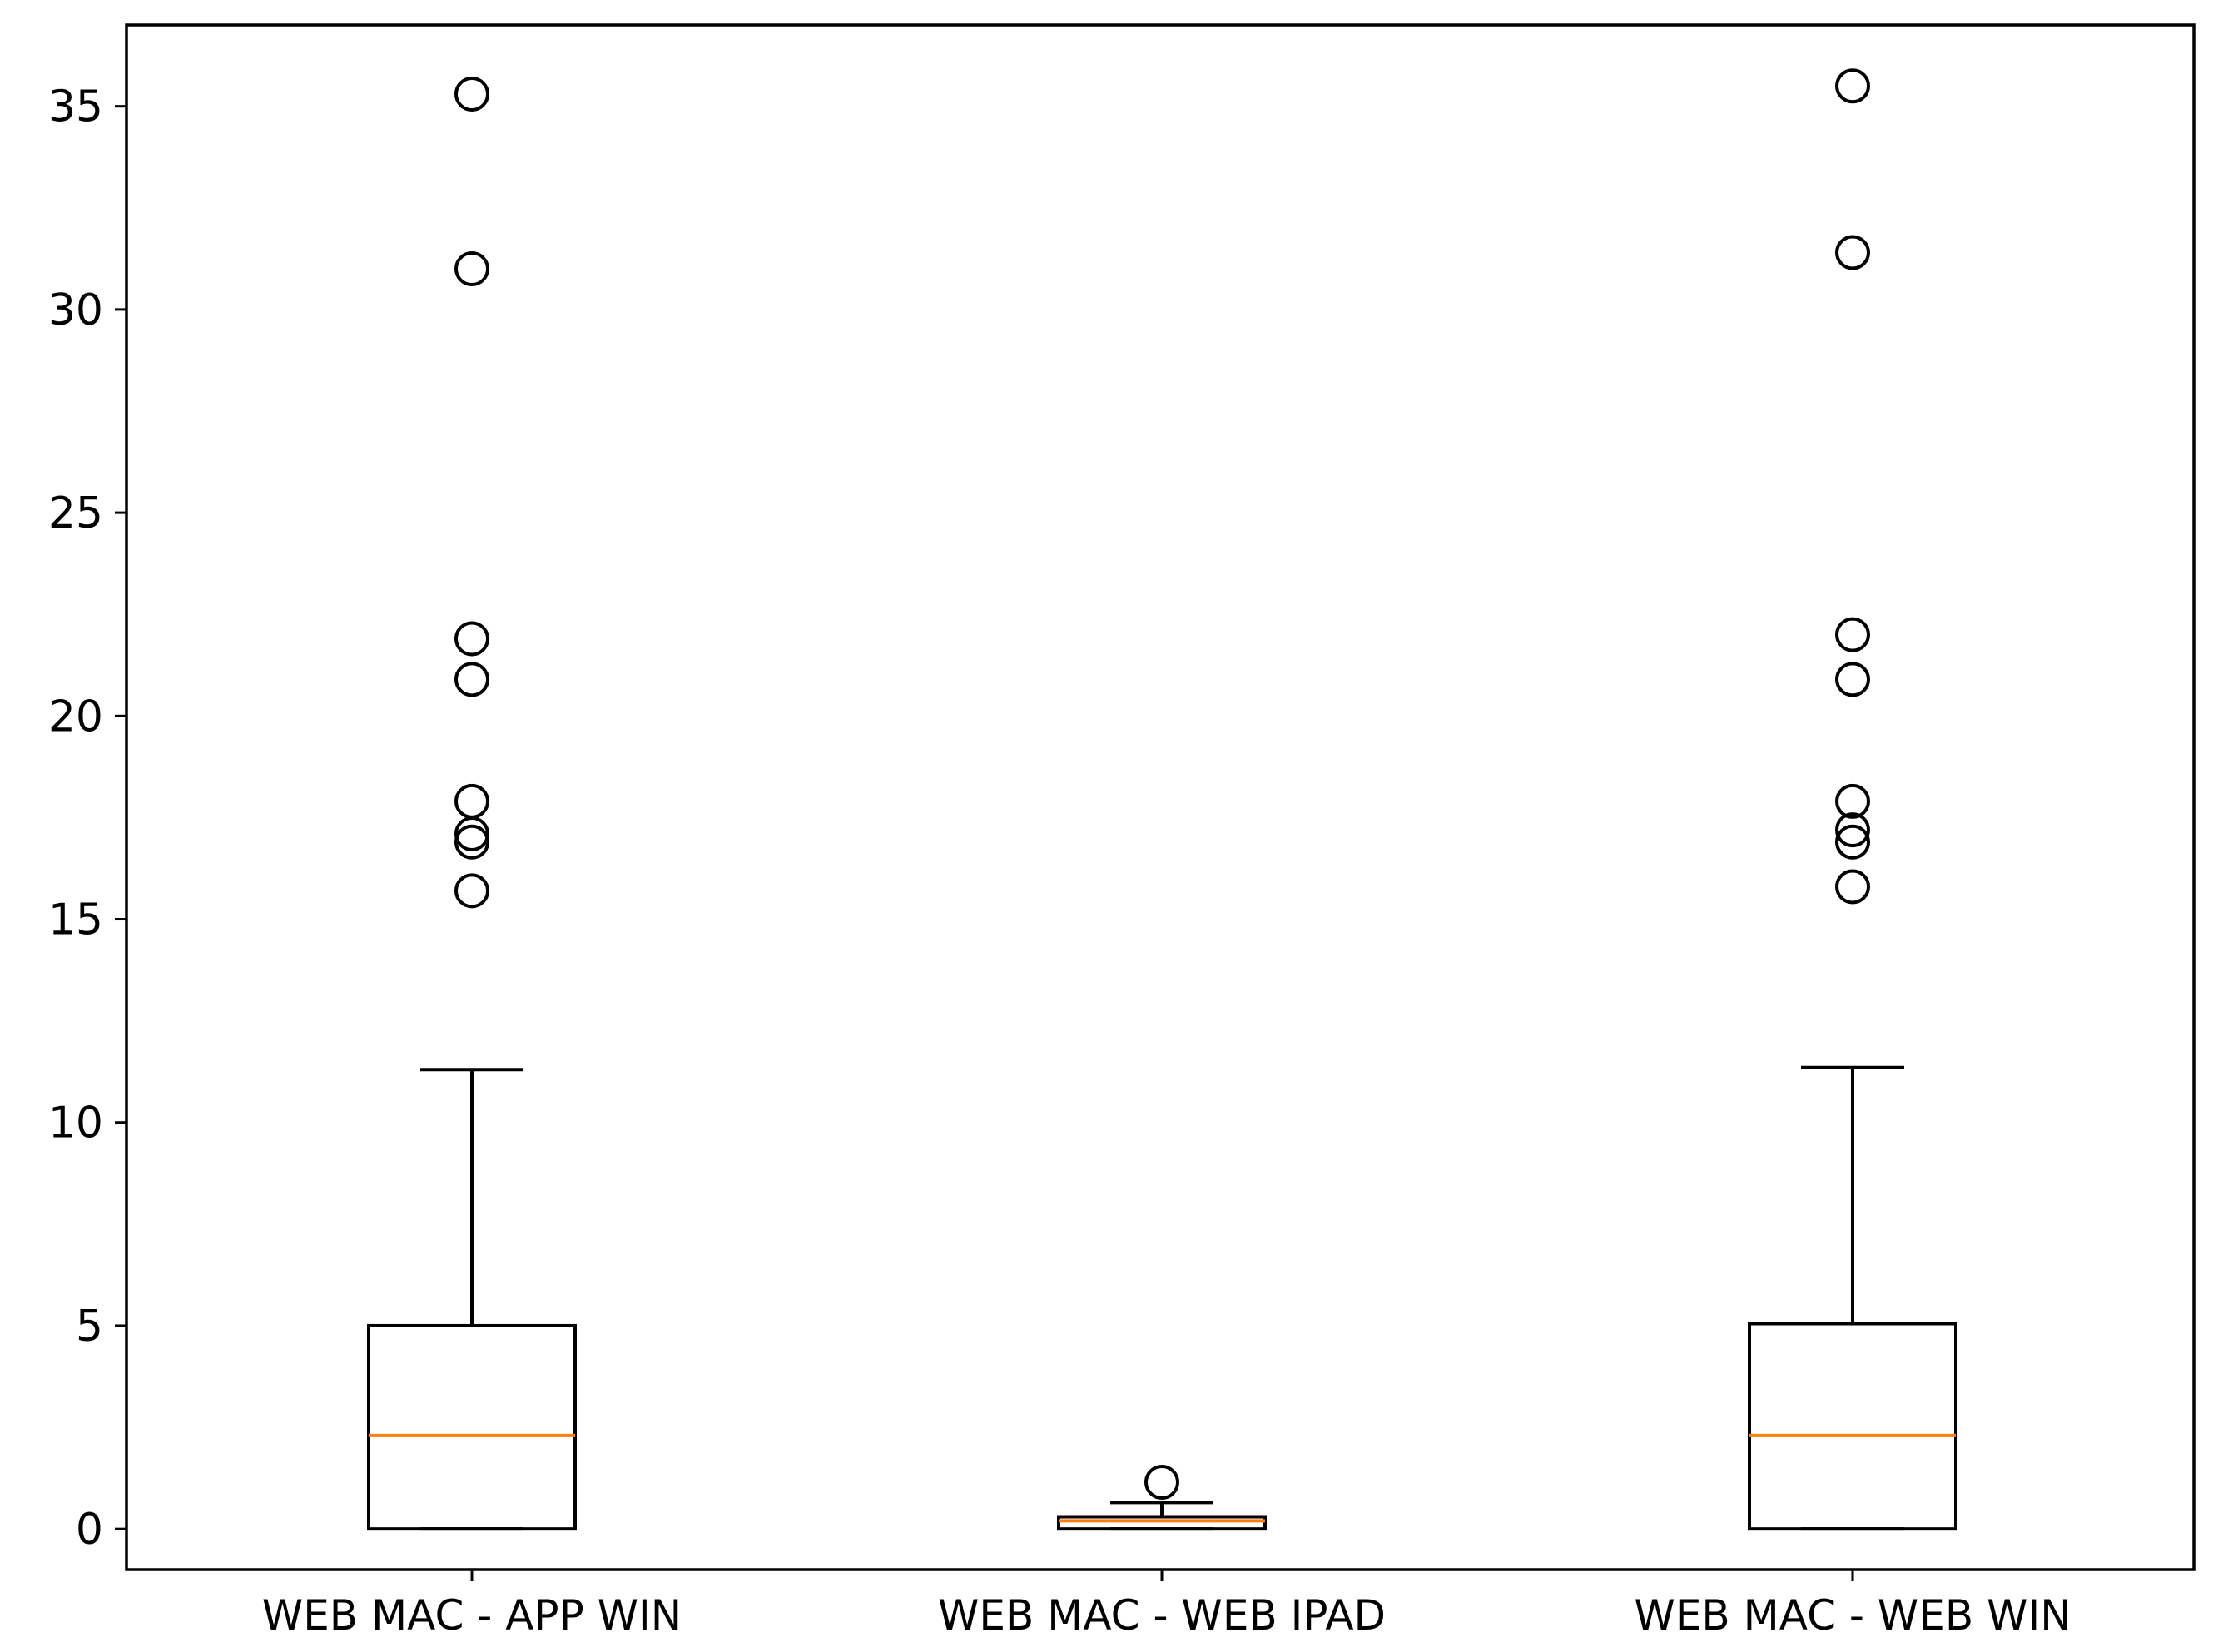 The image size is (2218, 1652). Describe the element at coordinates (90, 1530) in the screenshot. I see `y-tick-label: 0` at that location.